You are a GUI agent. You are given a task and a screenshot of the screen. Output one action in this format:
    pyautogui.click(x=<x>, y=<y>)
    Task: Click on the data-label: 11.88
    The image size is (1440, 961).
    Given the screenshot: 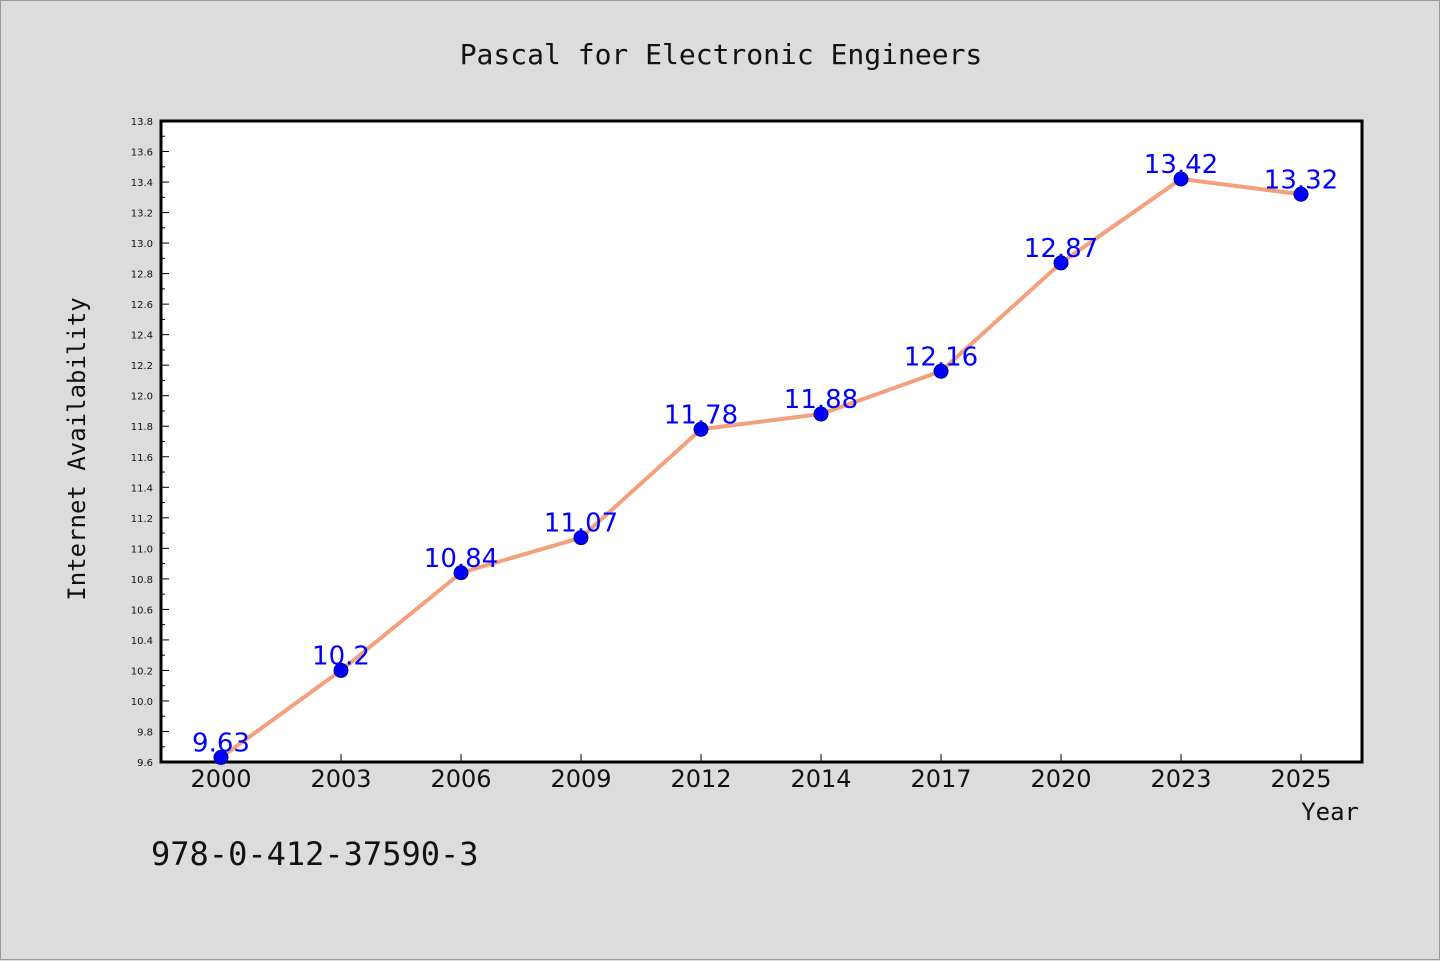 What is the action you would take?
    pyautogui.click(x=821, y=400)
    